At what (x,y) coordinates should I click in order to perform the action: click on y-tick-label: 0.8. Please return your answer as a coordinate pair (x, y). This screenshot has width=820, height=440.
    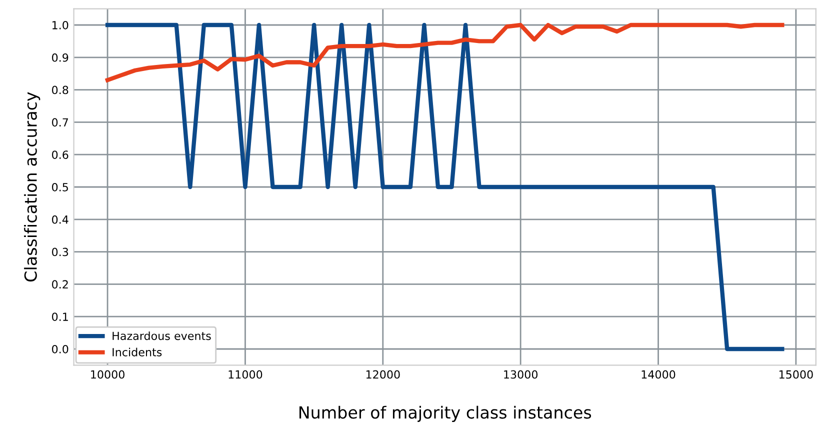
    Looking at the image, I should click on (60, 90).